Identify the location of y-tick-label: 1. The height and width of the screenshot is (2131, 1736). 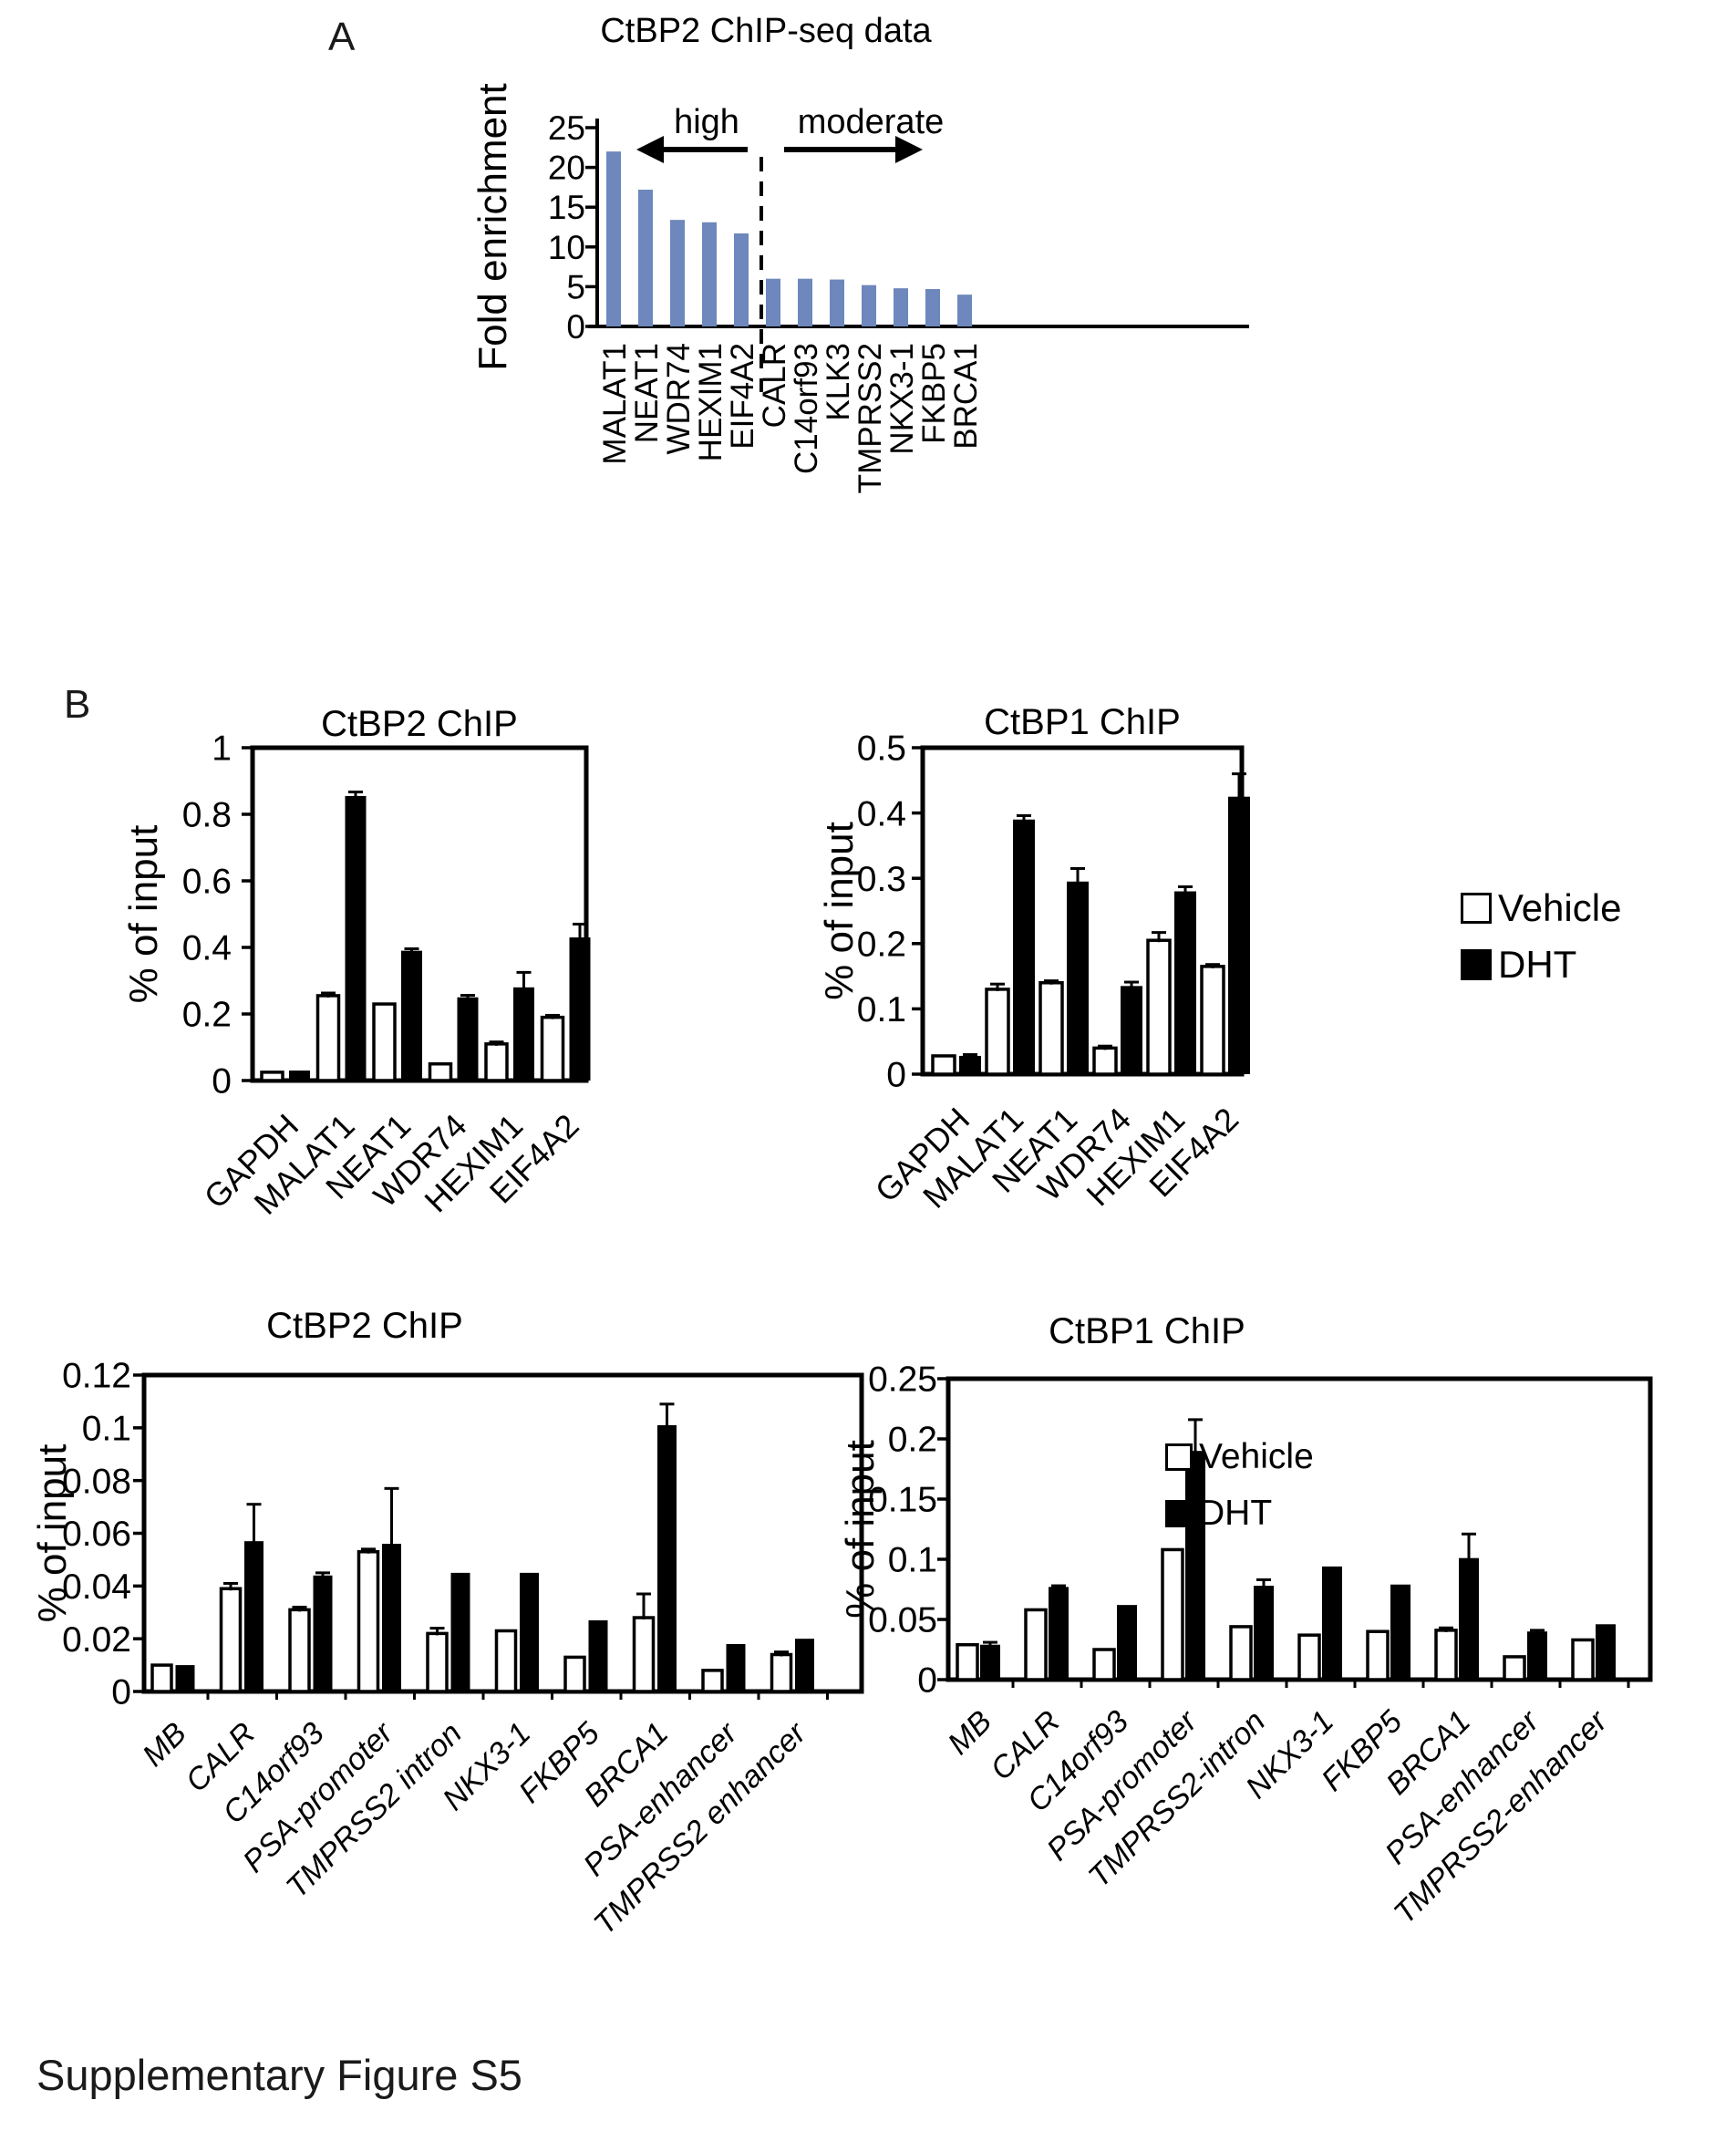
(222, 749).